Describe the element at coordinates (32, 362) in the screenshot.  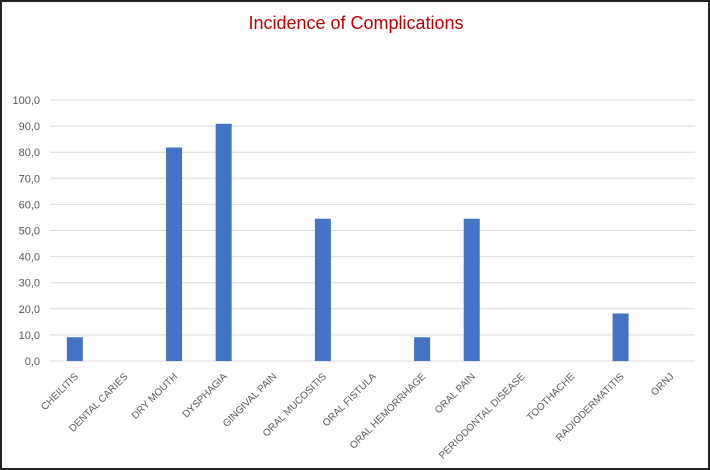
I see `y-tick-label: 0,0` at that location.